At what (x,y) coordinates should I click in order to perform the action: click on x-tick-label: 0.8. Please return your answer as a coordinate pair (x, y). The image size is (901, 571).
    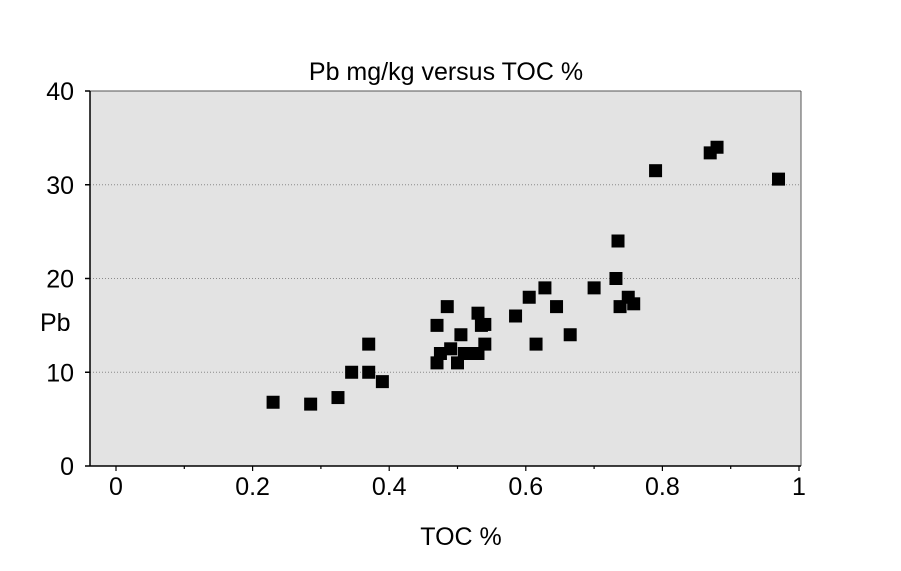
    Looking at the image, I should click on (662, 487).